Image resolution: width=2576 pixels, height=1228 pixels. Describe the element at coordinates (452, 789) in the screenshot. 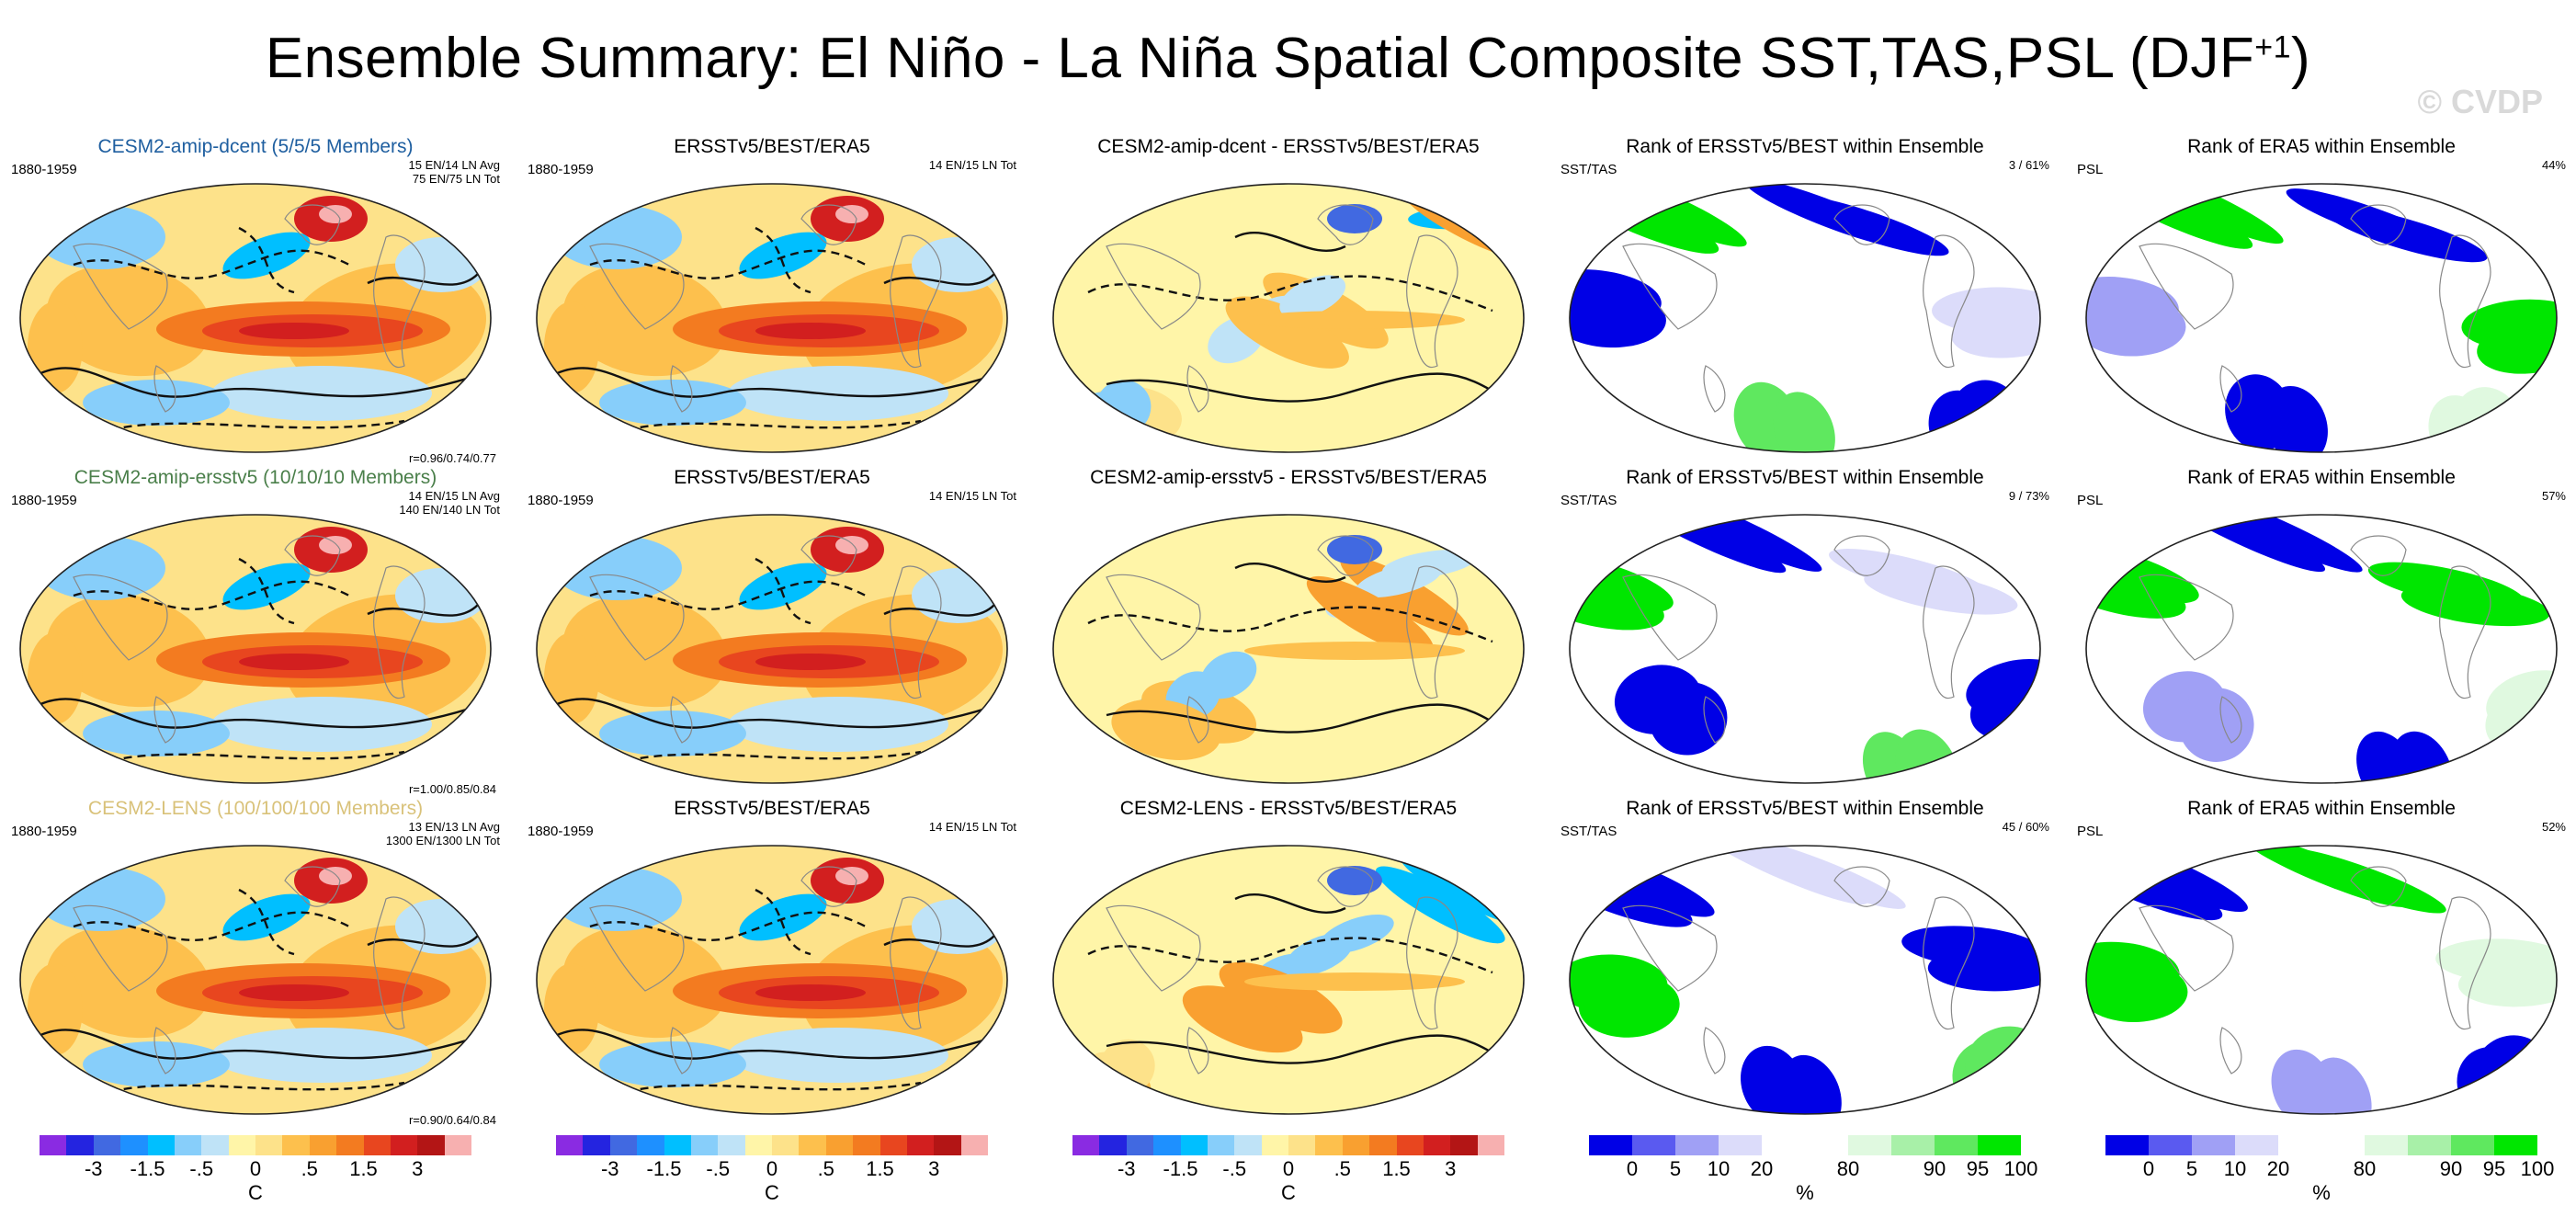

I see `panel-correlation: r=1.00/0.85/0.84` at that location.